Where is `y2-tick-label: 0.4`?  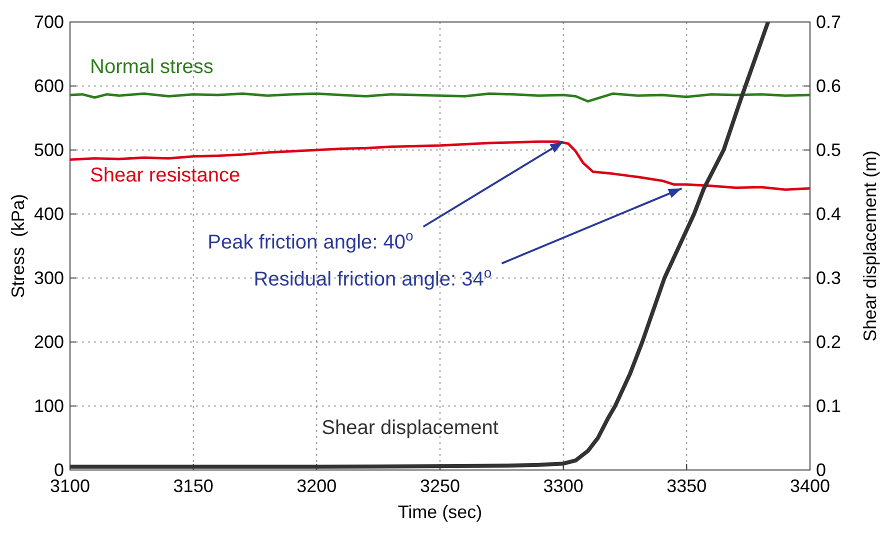 y2-tick-label: 0.4 is located at coordinates (829, 214).